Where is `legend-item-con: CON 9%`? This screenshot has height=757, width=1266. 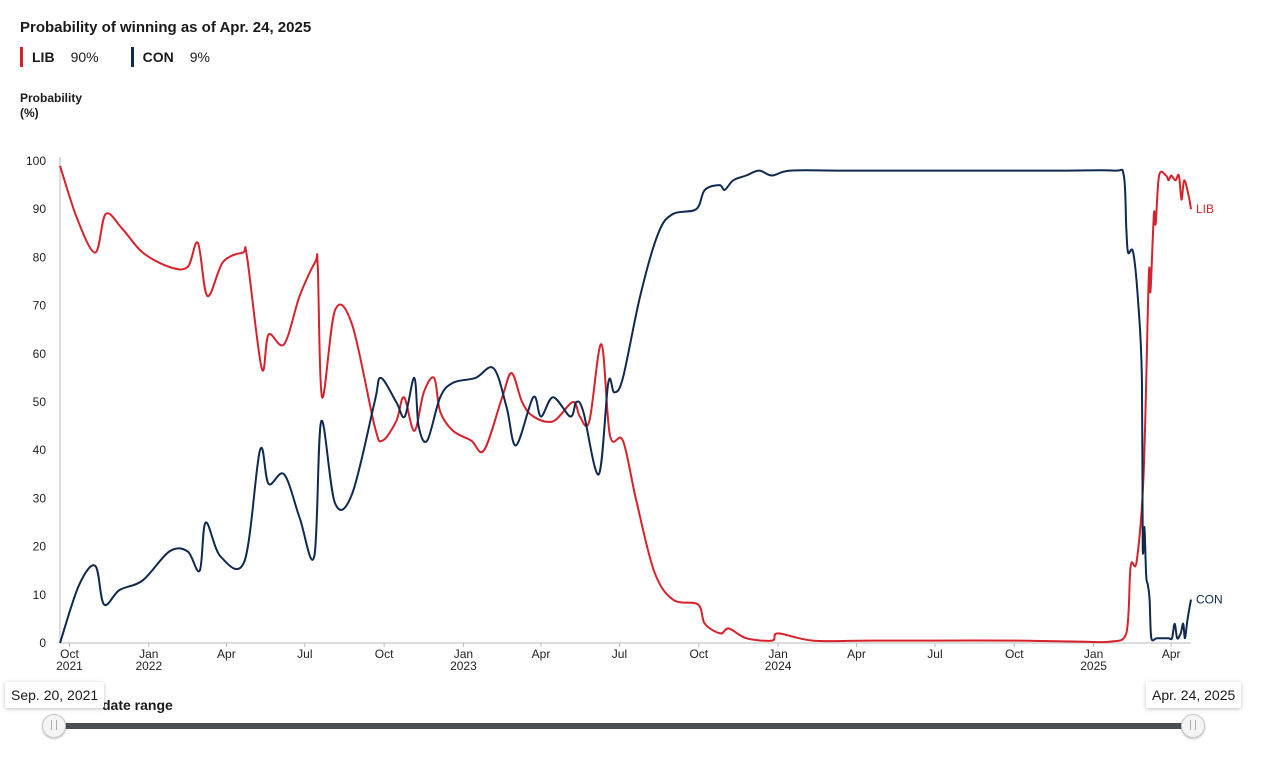 legend-item-con: CON 9% is located at coordinates (170, 57).